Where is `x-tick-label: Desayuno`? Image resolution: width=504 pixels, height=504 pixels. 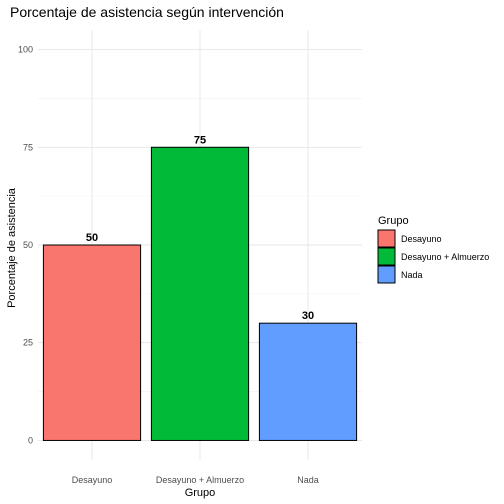 x-tick-label: Desayuno is located at coordinates (92, 480).